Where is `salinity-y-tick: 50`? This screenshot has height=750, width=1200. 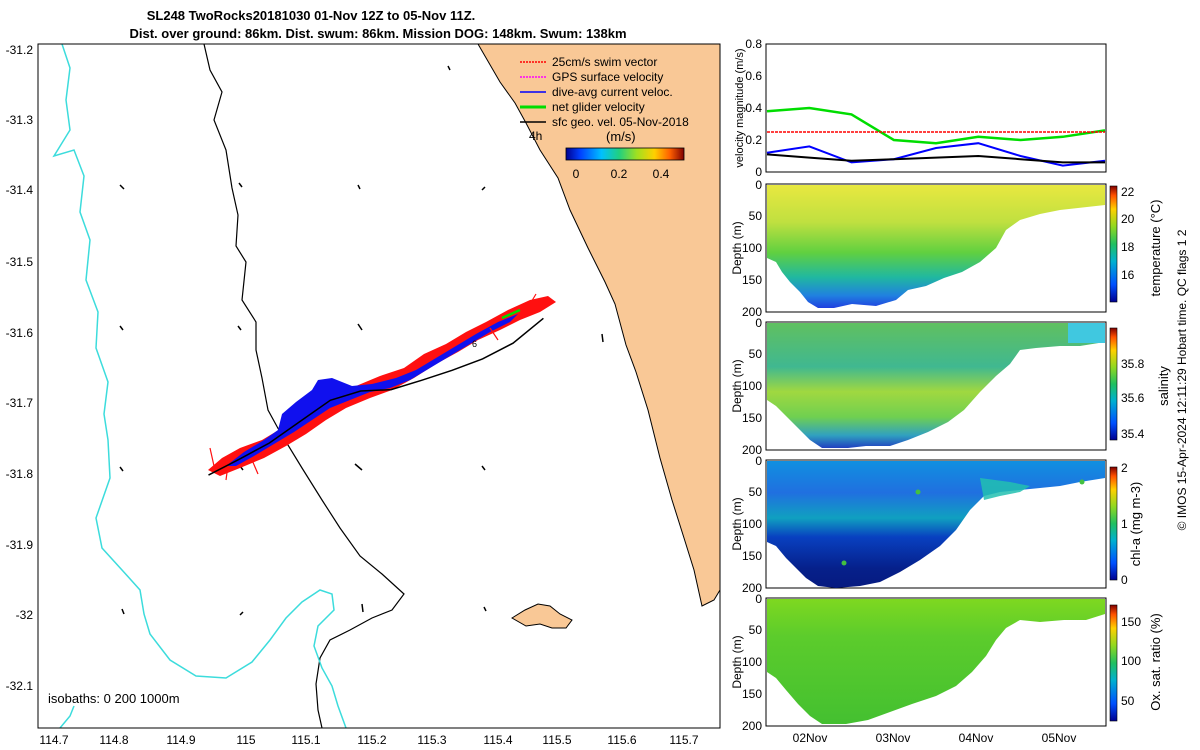 salinity-y-tick: 50 is located at coordinates (756, 354).